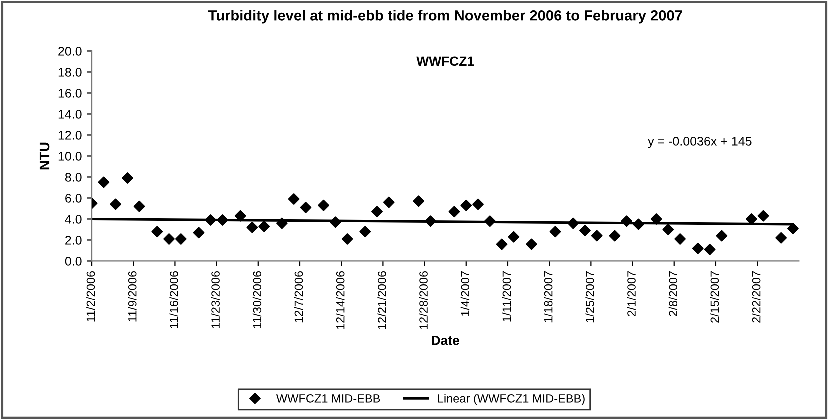 Image resolution: width=829 pixels, height=420 pixels. I want to click on annotation: WWFCZ1, so click(445, 61).